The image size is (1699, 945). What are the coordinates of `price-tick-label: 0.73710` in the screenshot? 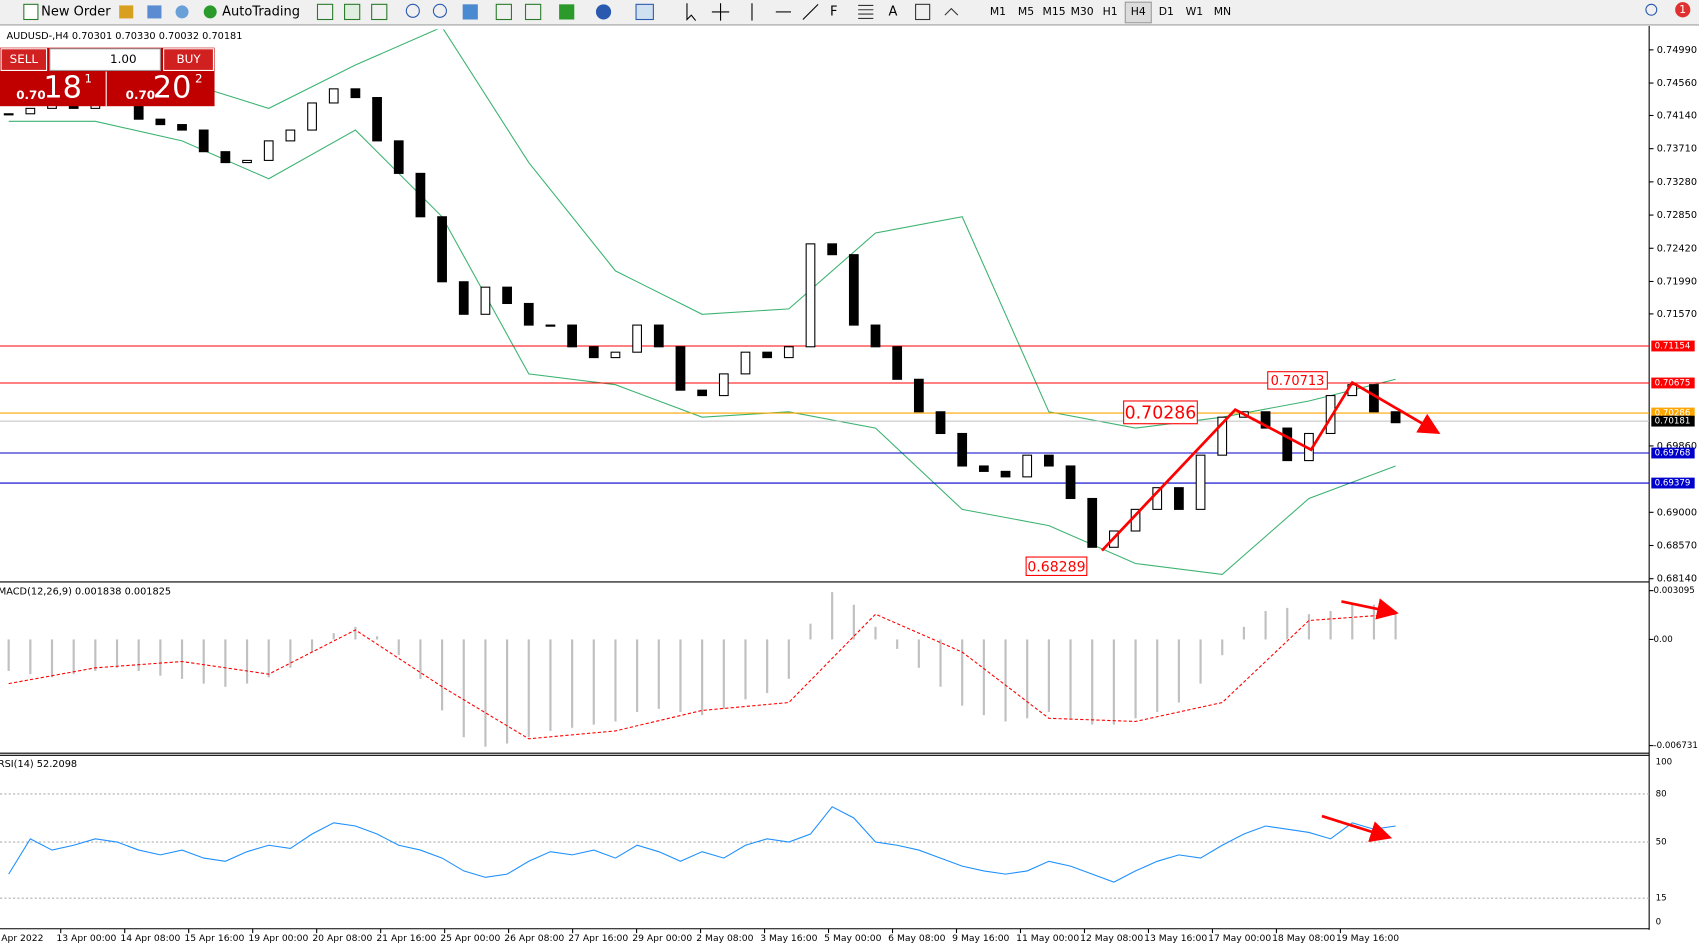 It's located at (1677, 149).